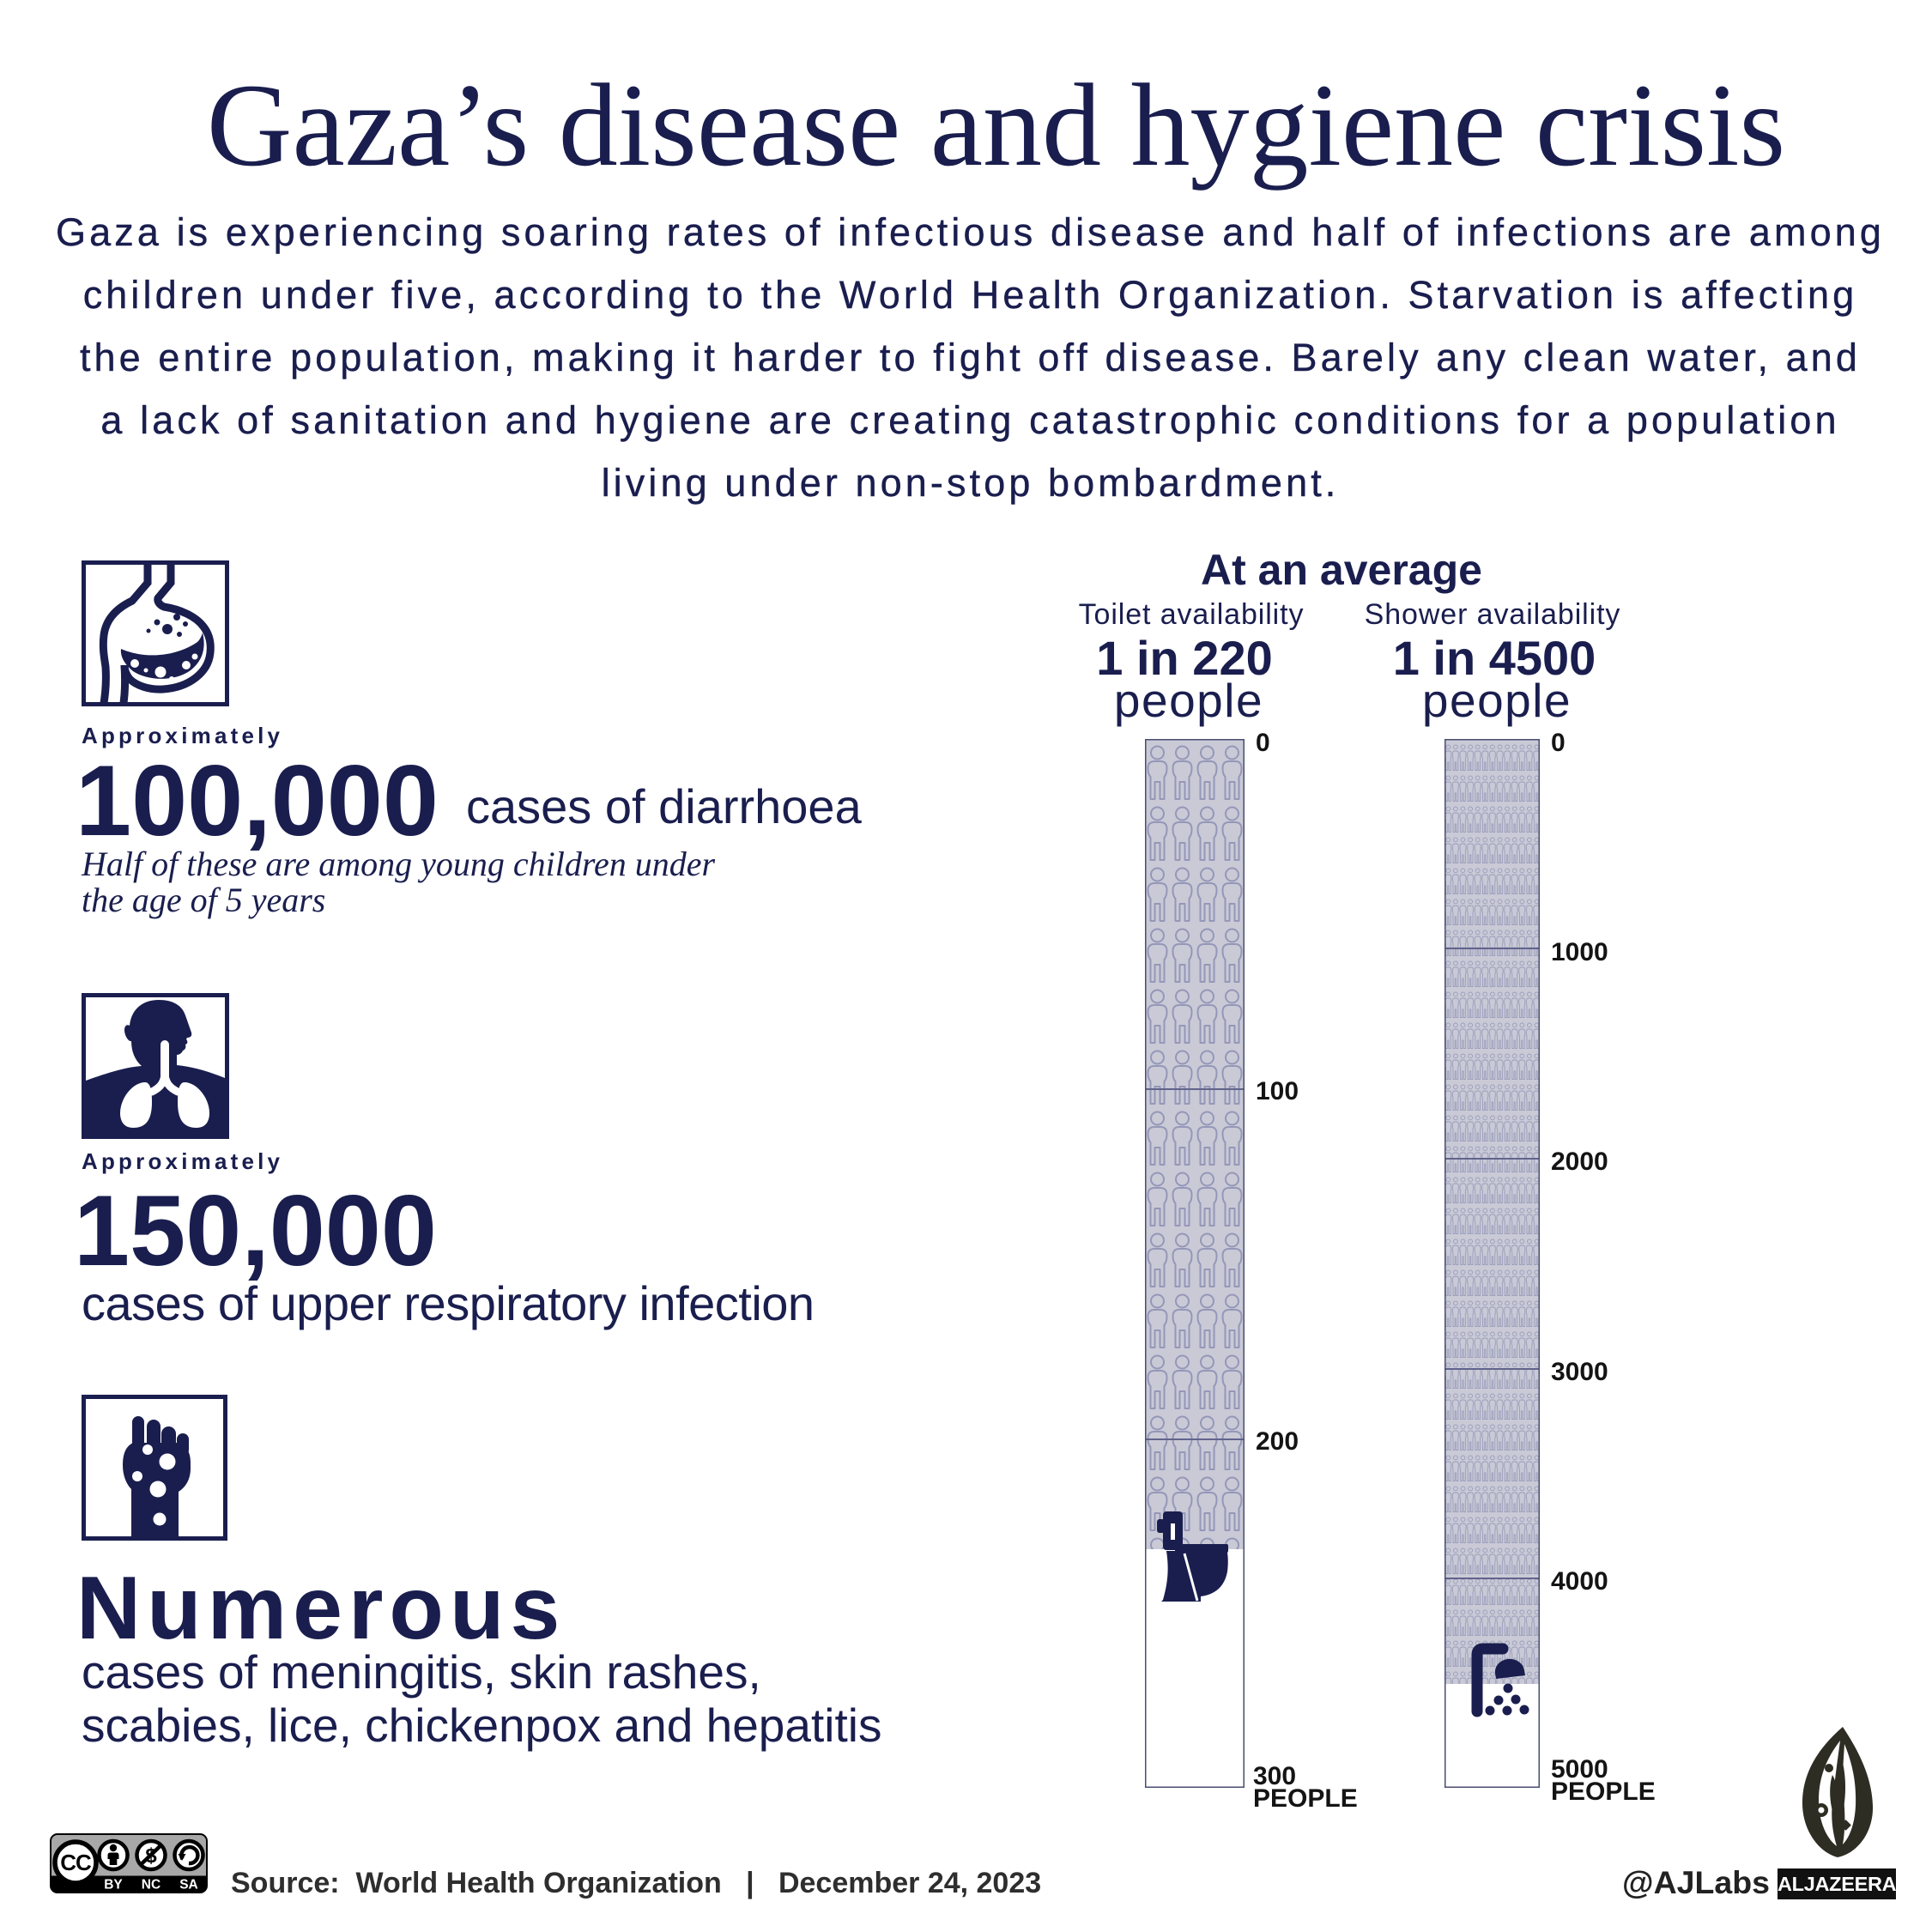  What do you see at coordinates (189, 1886) in the screenshot?
I see `svg-text: SA` at bounding box center [189, 1886].